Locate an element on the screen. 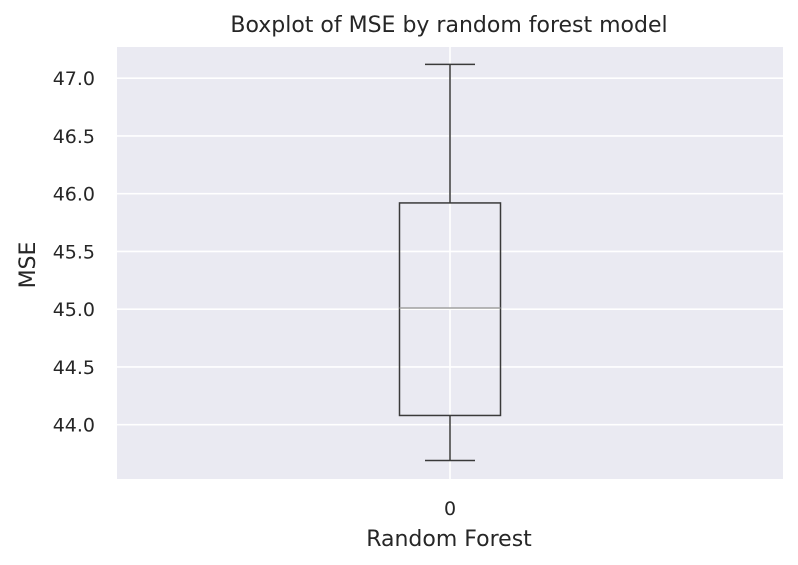 The height and width of the screenshot is (565, 798). y-tick-label: 46.5 is located at coordinates (74, 137).